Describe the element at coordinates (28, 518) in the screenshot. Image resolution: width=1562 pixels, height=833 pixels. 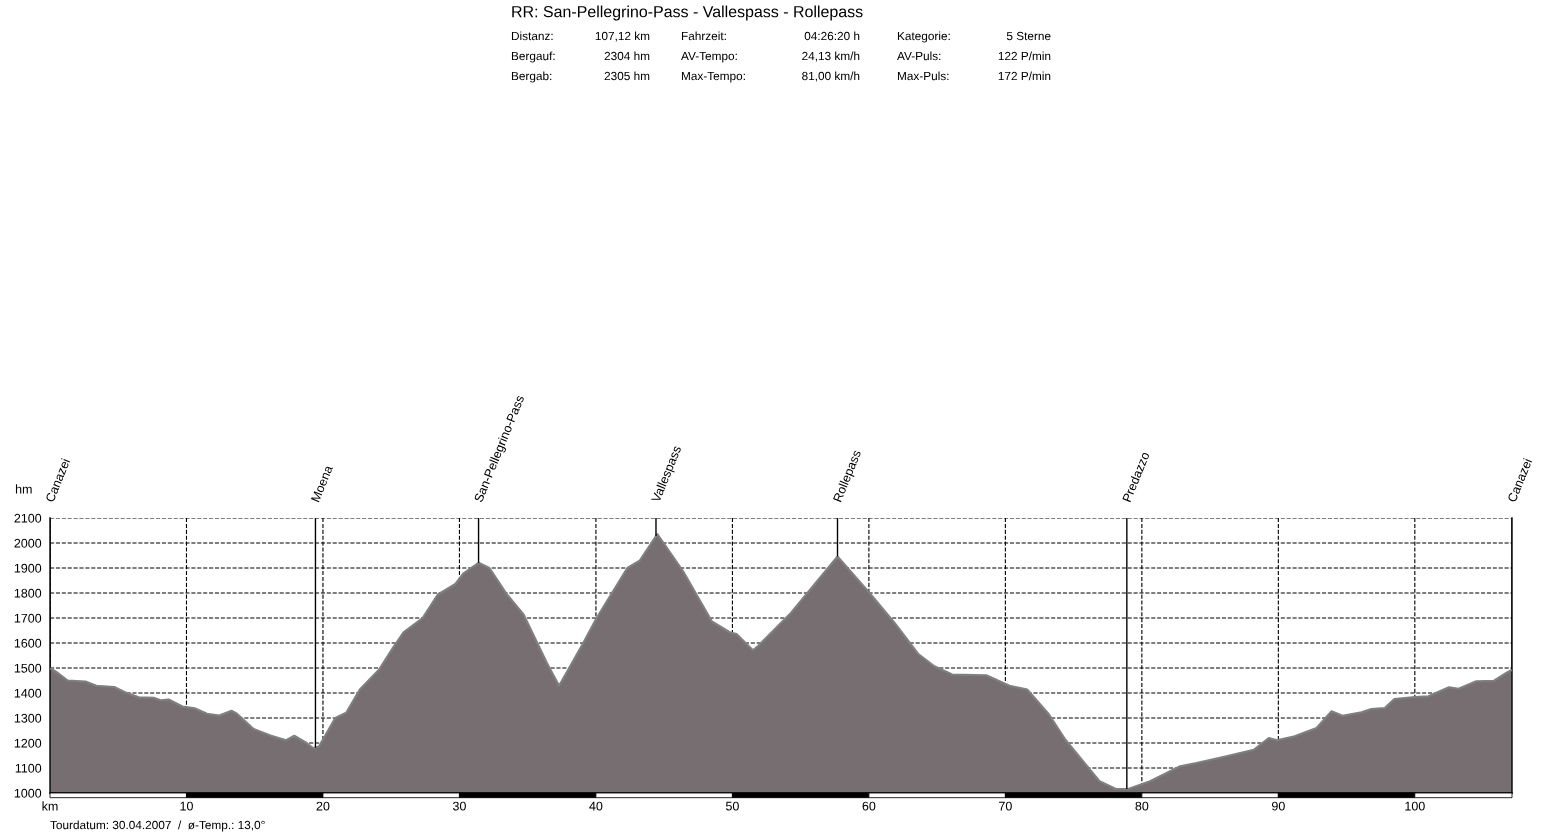
I see `y-tick-label: 2100` at that location.